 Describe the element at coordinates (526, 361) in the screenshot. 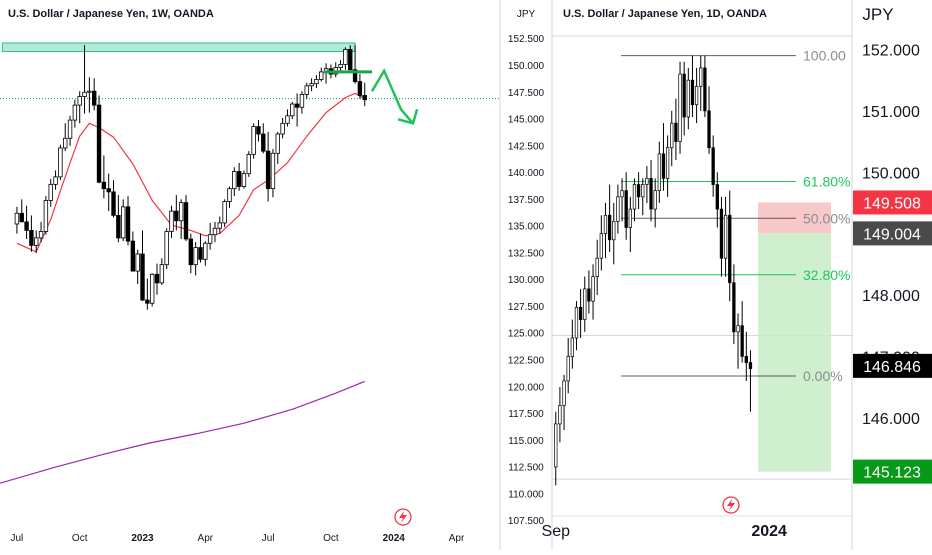

I see `weekly-y-tick: 122.500` at that location.